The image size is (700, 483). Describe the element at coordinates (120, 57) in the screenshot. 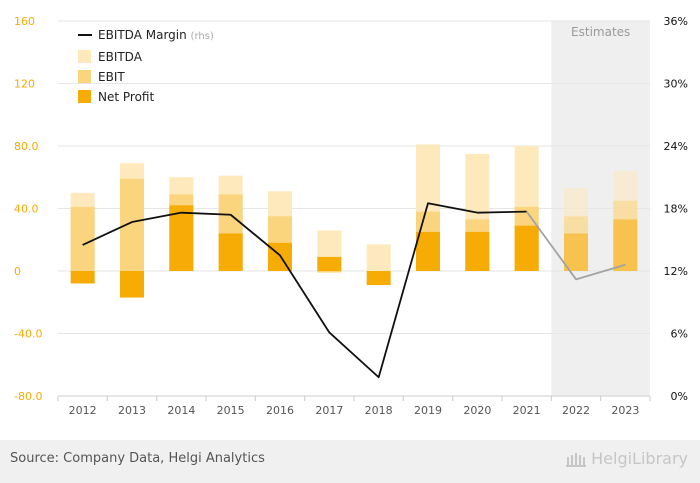

I see `legend-label-ebitda: EBITDA` at that location.